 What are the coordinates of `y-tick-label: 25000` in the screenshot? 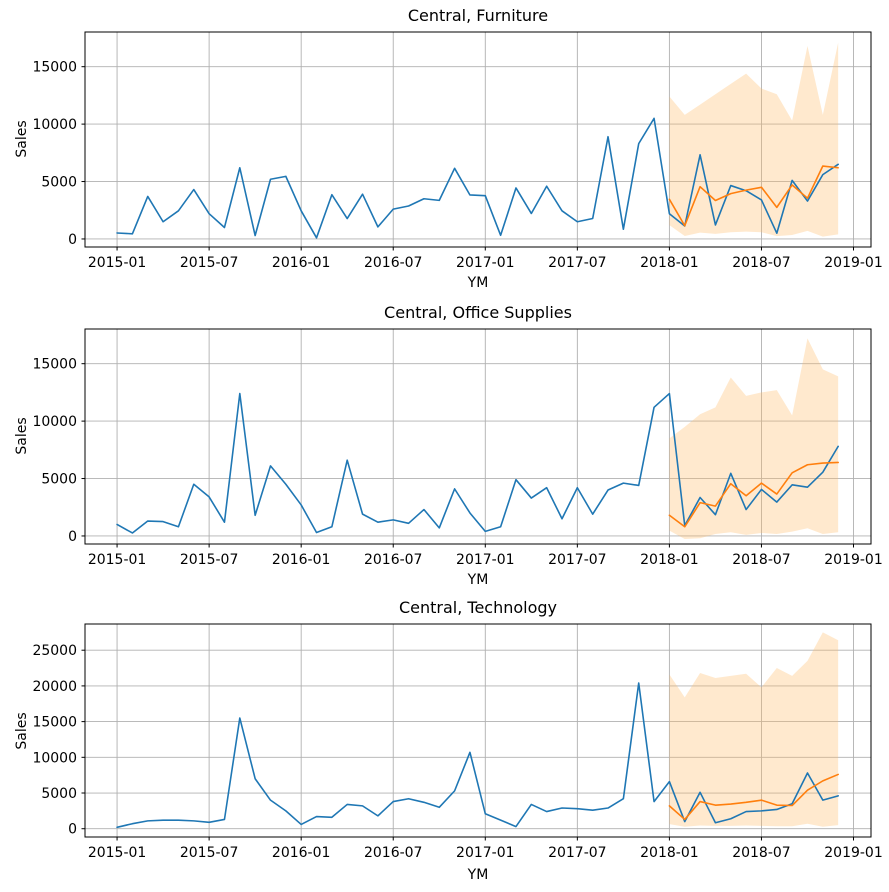 It's located at (54, 651).